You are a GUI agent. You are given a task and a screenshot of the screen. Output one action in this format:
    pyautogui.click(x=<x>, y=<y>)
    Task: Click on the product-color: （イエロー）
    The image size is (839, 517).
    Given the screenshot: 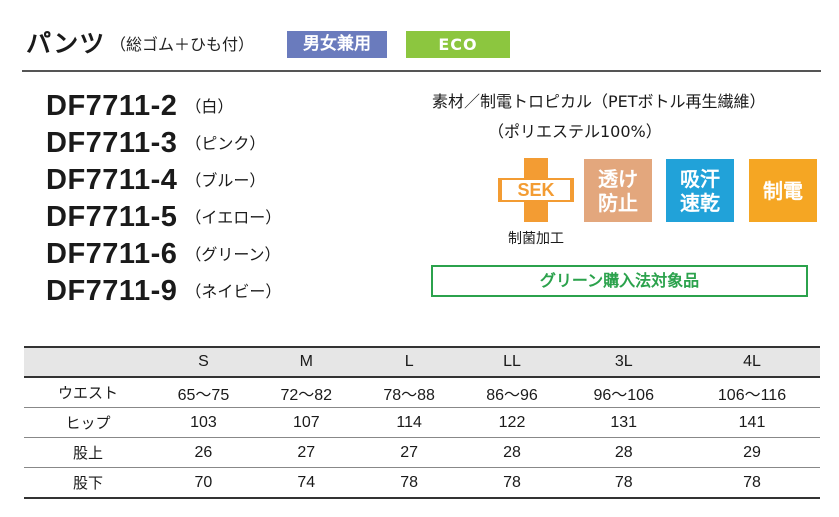 What is the action you would take?
    pyautogui.click(x=233, y=217)
    